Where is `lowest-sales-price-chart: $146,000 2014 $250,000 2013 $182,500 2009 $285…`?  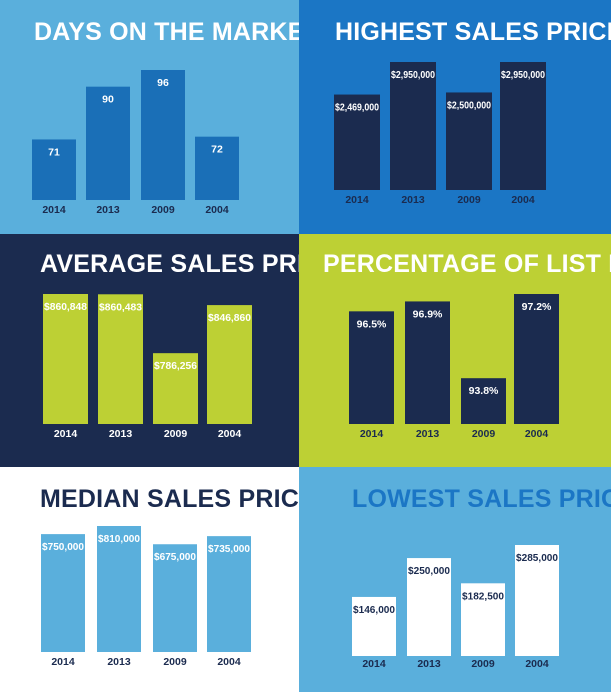 lowest-sales-price-chart: $146,000 2014 $250,000 2013 $182,500 2009 $285… is located at coordinates (455, 607).